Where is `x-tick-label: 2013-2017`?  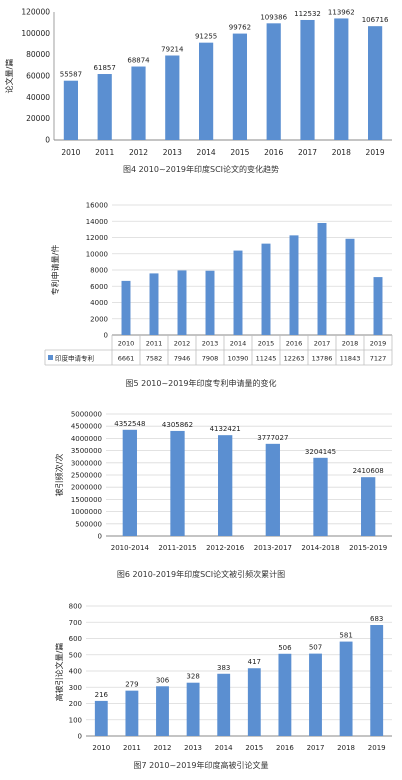
x-tick-label: 2013-2017 is located at coordinates (273, 548).